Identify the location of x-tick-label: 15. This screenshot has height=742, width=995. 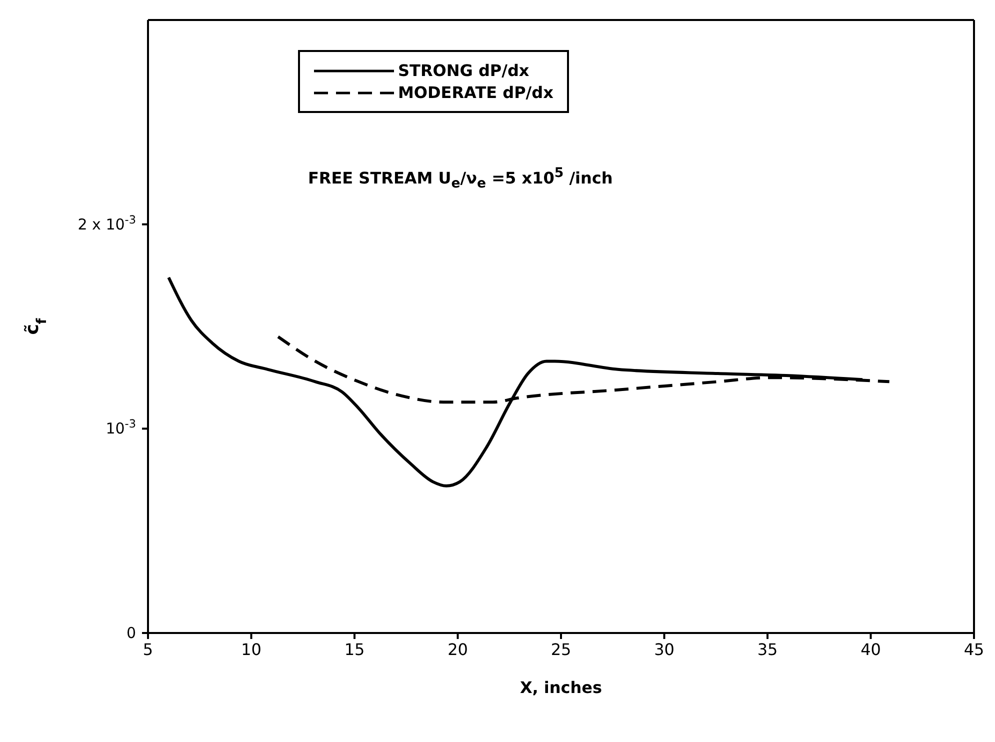
(354, 649).